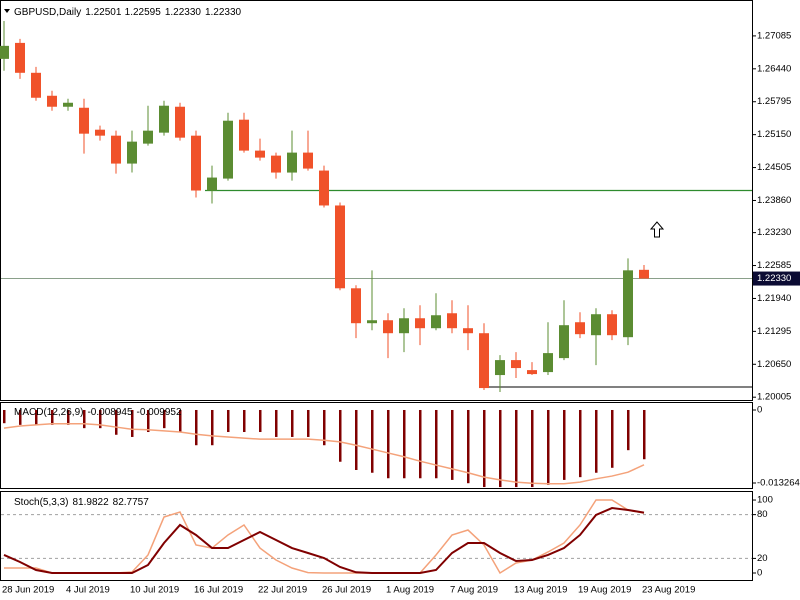 This screenshot has height=600, width=800. What do you see at coordinates (762, 514) in the screenshot?
I see `y-tick-label: 80` at bounding box center [762, 514].